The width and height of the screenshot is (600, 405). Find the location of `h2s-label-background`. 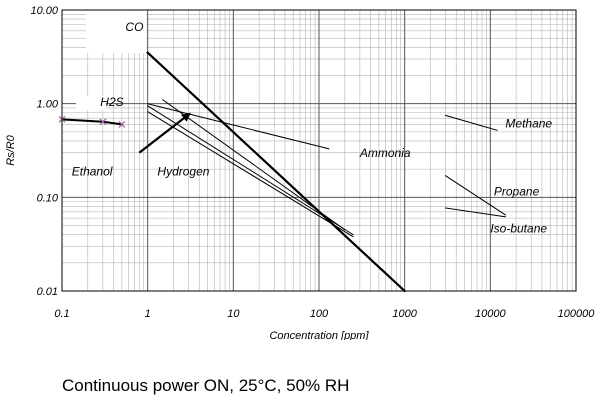

h2s-label-background is located at coordinates (91, 103).